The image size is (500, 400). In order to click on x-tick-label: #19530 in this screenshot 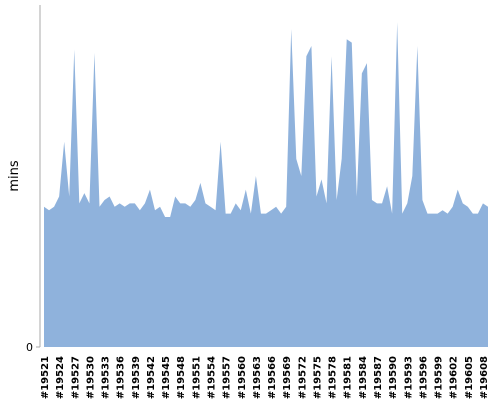, I will do `click(90, 377)`.